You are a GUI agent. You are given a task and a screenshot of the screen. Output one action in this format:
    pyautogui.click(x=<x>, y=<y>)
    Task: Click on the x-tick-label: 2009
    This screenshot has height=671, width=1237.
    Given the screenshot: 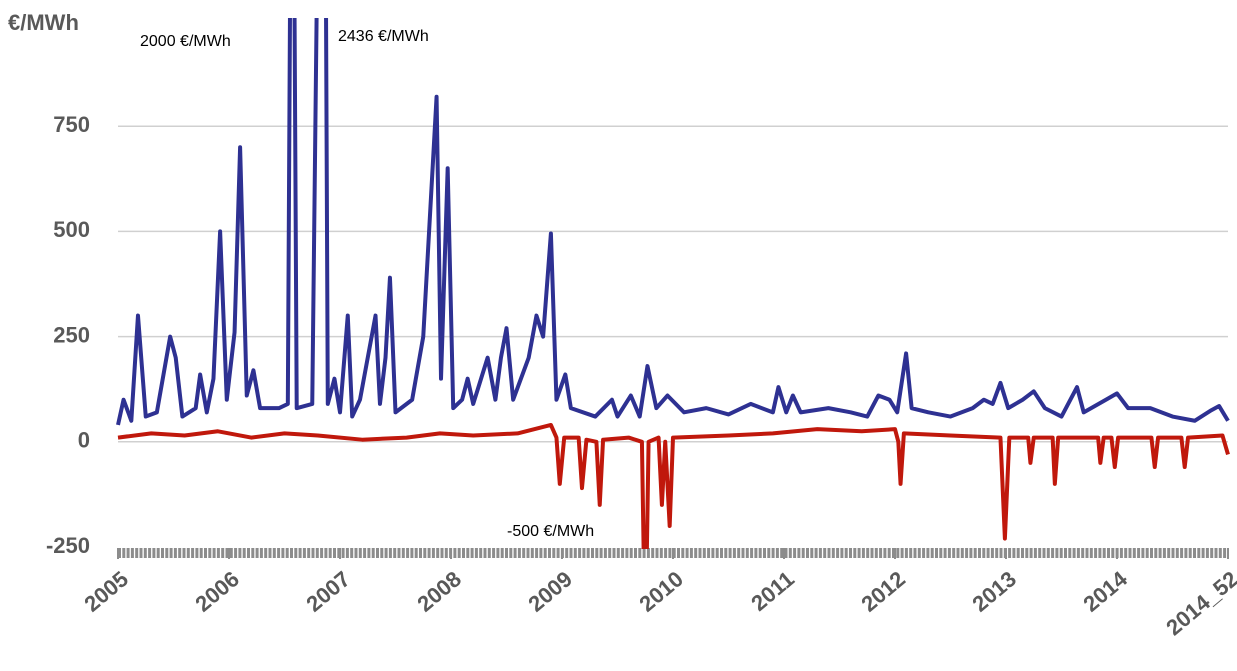 What is the action you would take?
    pyautogui.click(x=550, y=591)
    